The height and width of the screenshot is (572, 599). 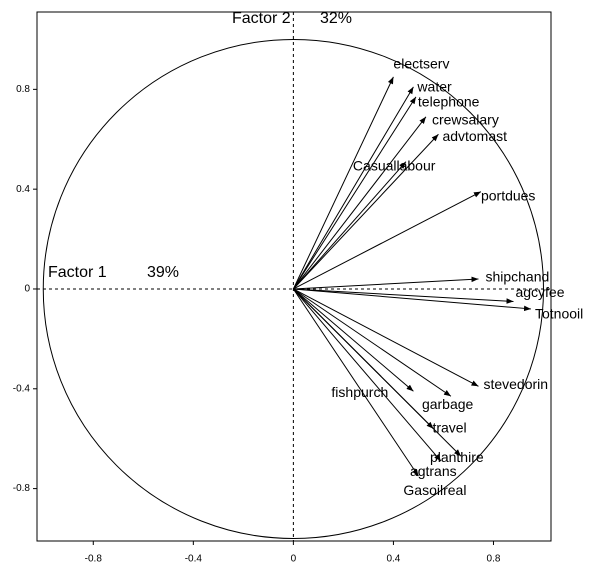 I want to click on vector-label: crewsalary, so click(x=465, y=120).